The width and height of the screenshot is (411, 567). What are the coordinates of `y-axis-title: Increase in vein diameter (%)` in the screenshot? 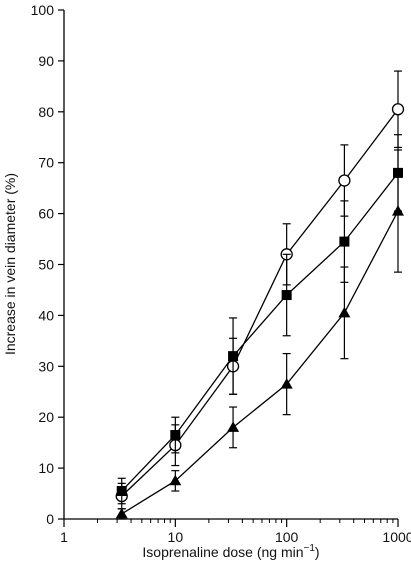 It's located at (10, 264).